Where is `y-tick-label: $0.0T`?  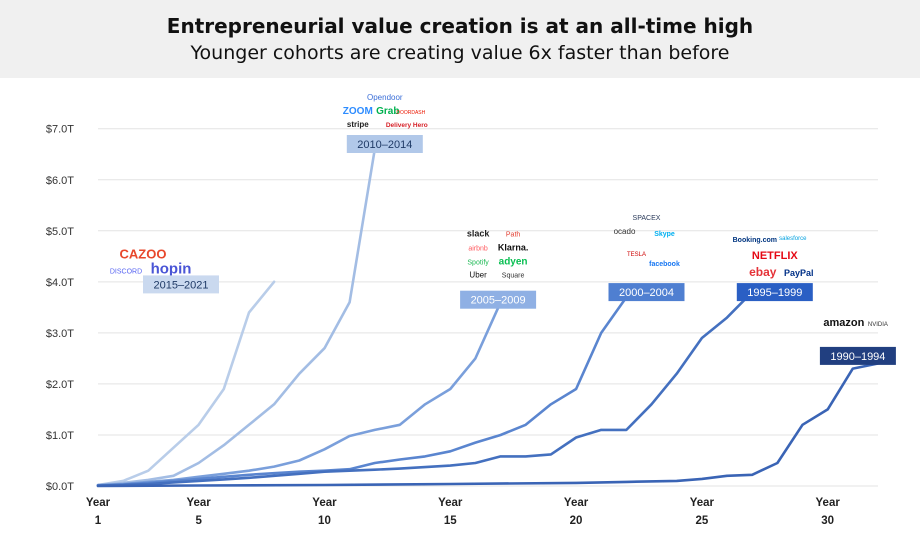
y-tick-label: $0.0T is located at coordinates (60, 487).